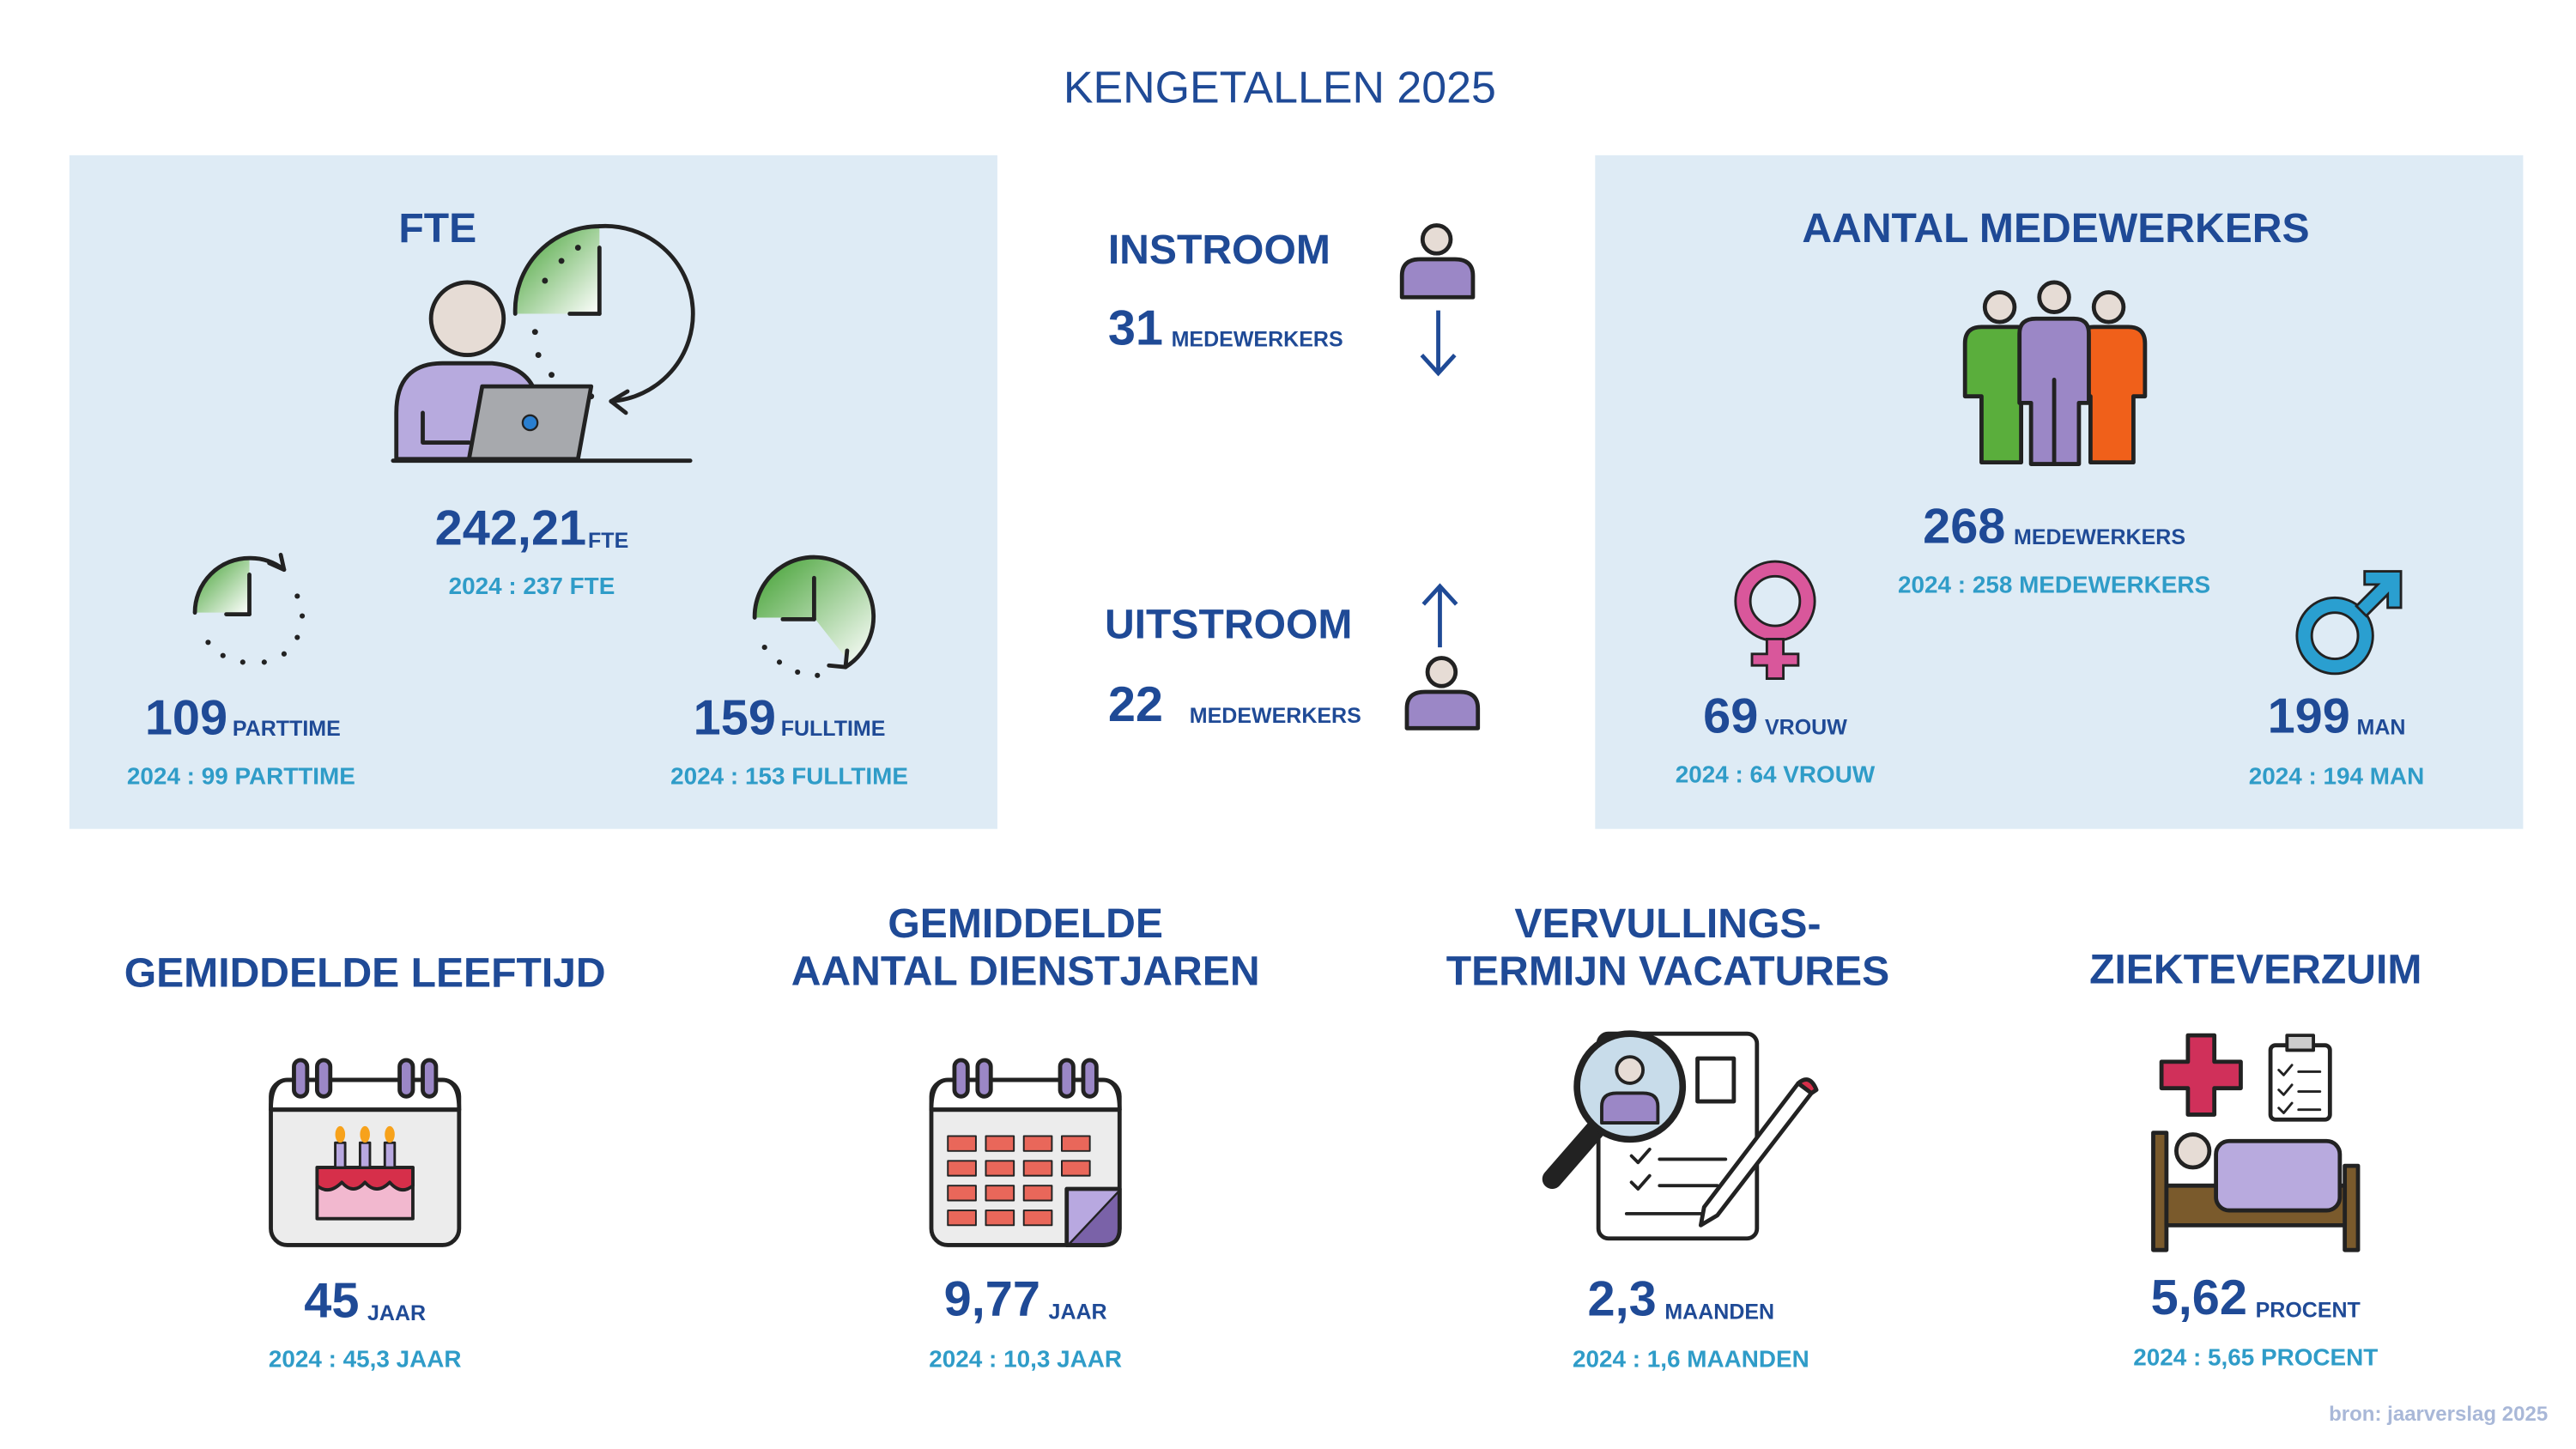 Image resolution: width=2576 pixels, height=1449 pixels. What do you see at coordinates (992, 1299) in the screenshot?
I see `stat-value-part: 9,77` at bounding box center [992, 1299].